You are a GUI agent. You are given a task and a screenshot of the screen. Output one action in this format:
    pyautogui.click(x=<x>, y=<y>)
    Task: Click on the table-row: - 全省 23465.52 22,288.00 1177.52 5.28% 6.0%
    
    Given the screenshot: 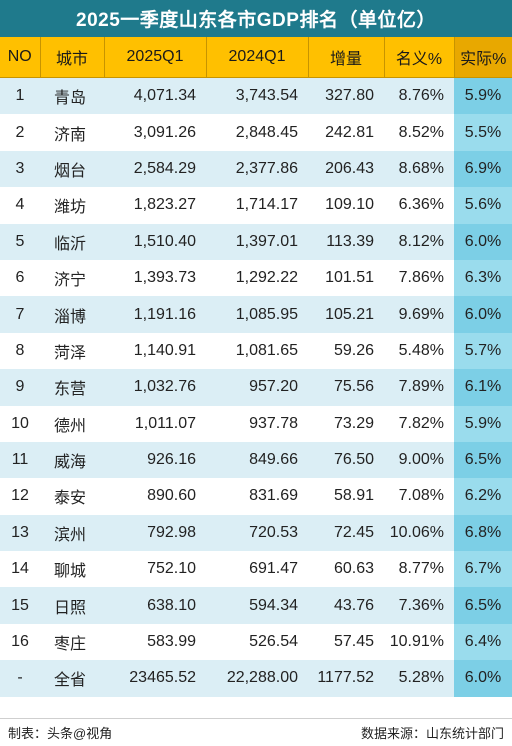 What is the action you would take?
    pyautogui.click(x=256, y=678)
    